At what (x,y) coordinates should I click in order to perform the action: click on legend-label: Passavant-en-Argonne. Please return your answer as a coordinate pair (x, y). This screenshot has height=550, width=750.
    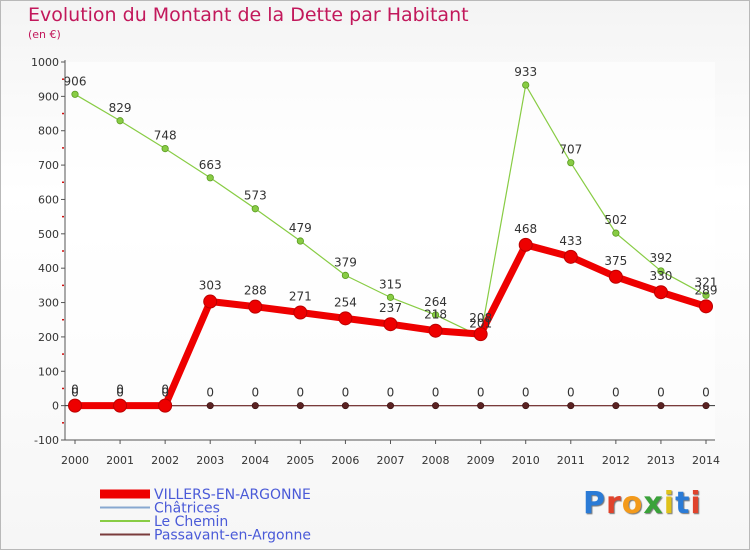
    Looking at the image, I should click on (232, 536).